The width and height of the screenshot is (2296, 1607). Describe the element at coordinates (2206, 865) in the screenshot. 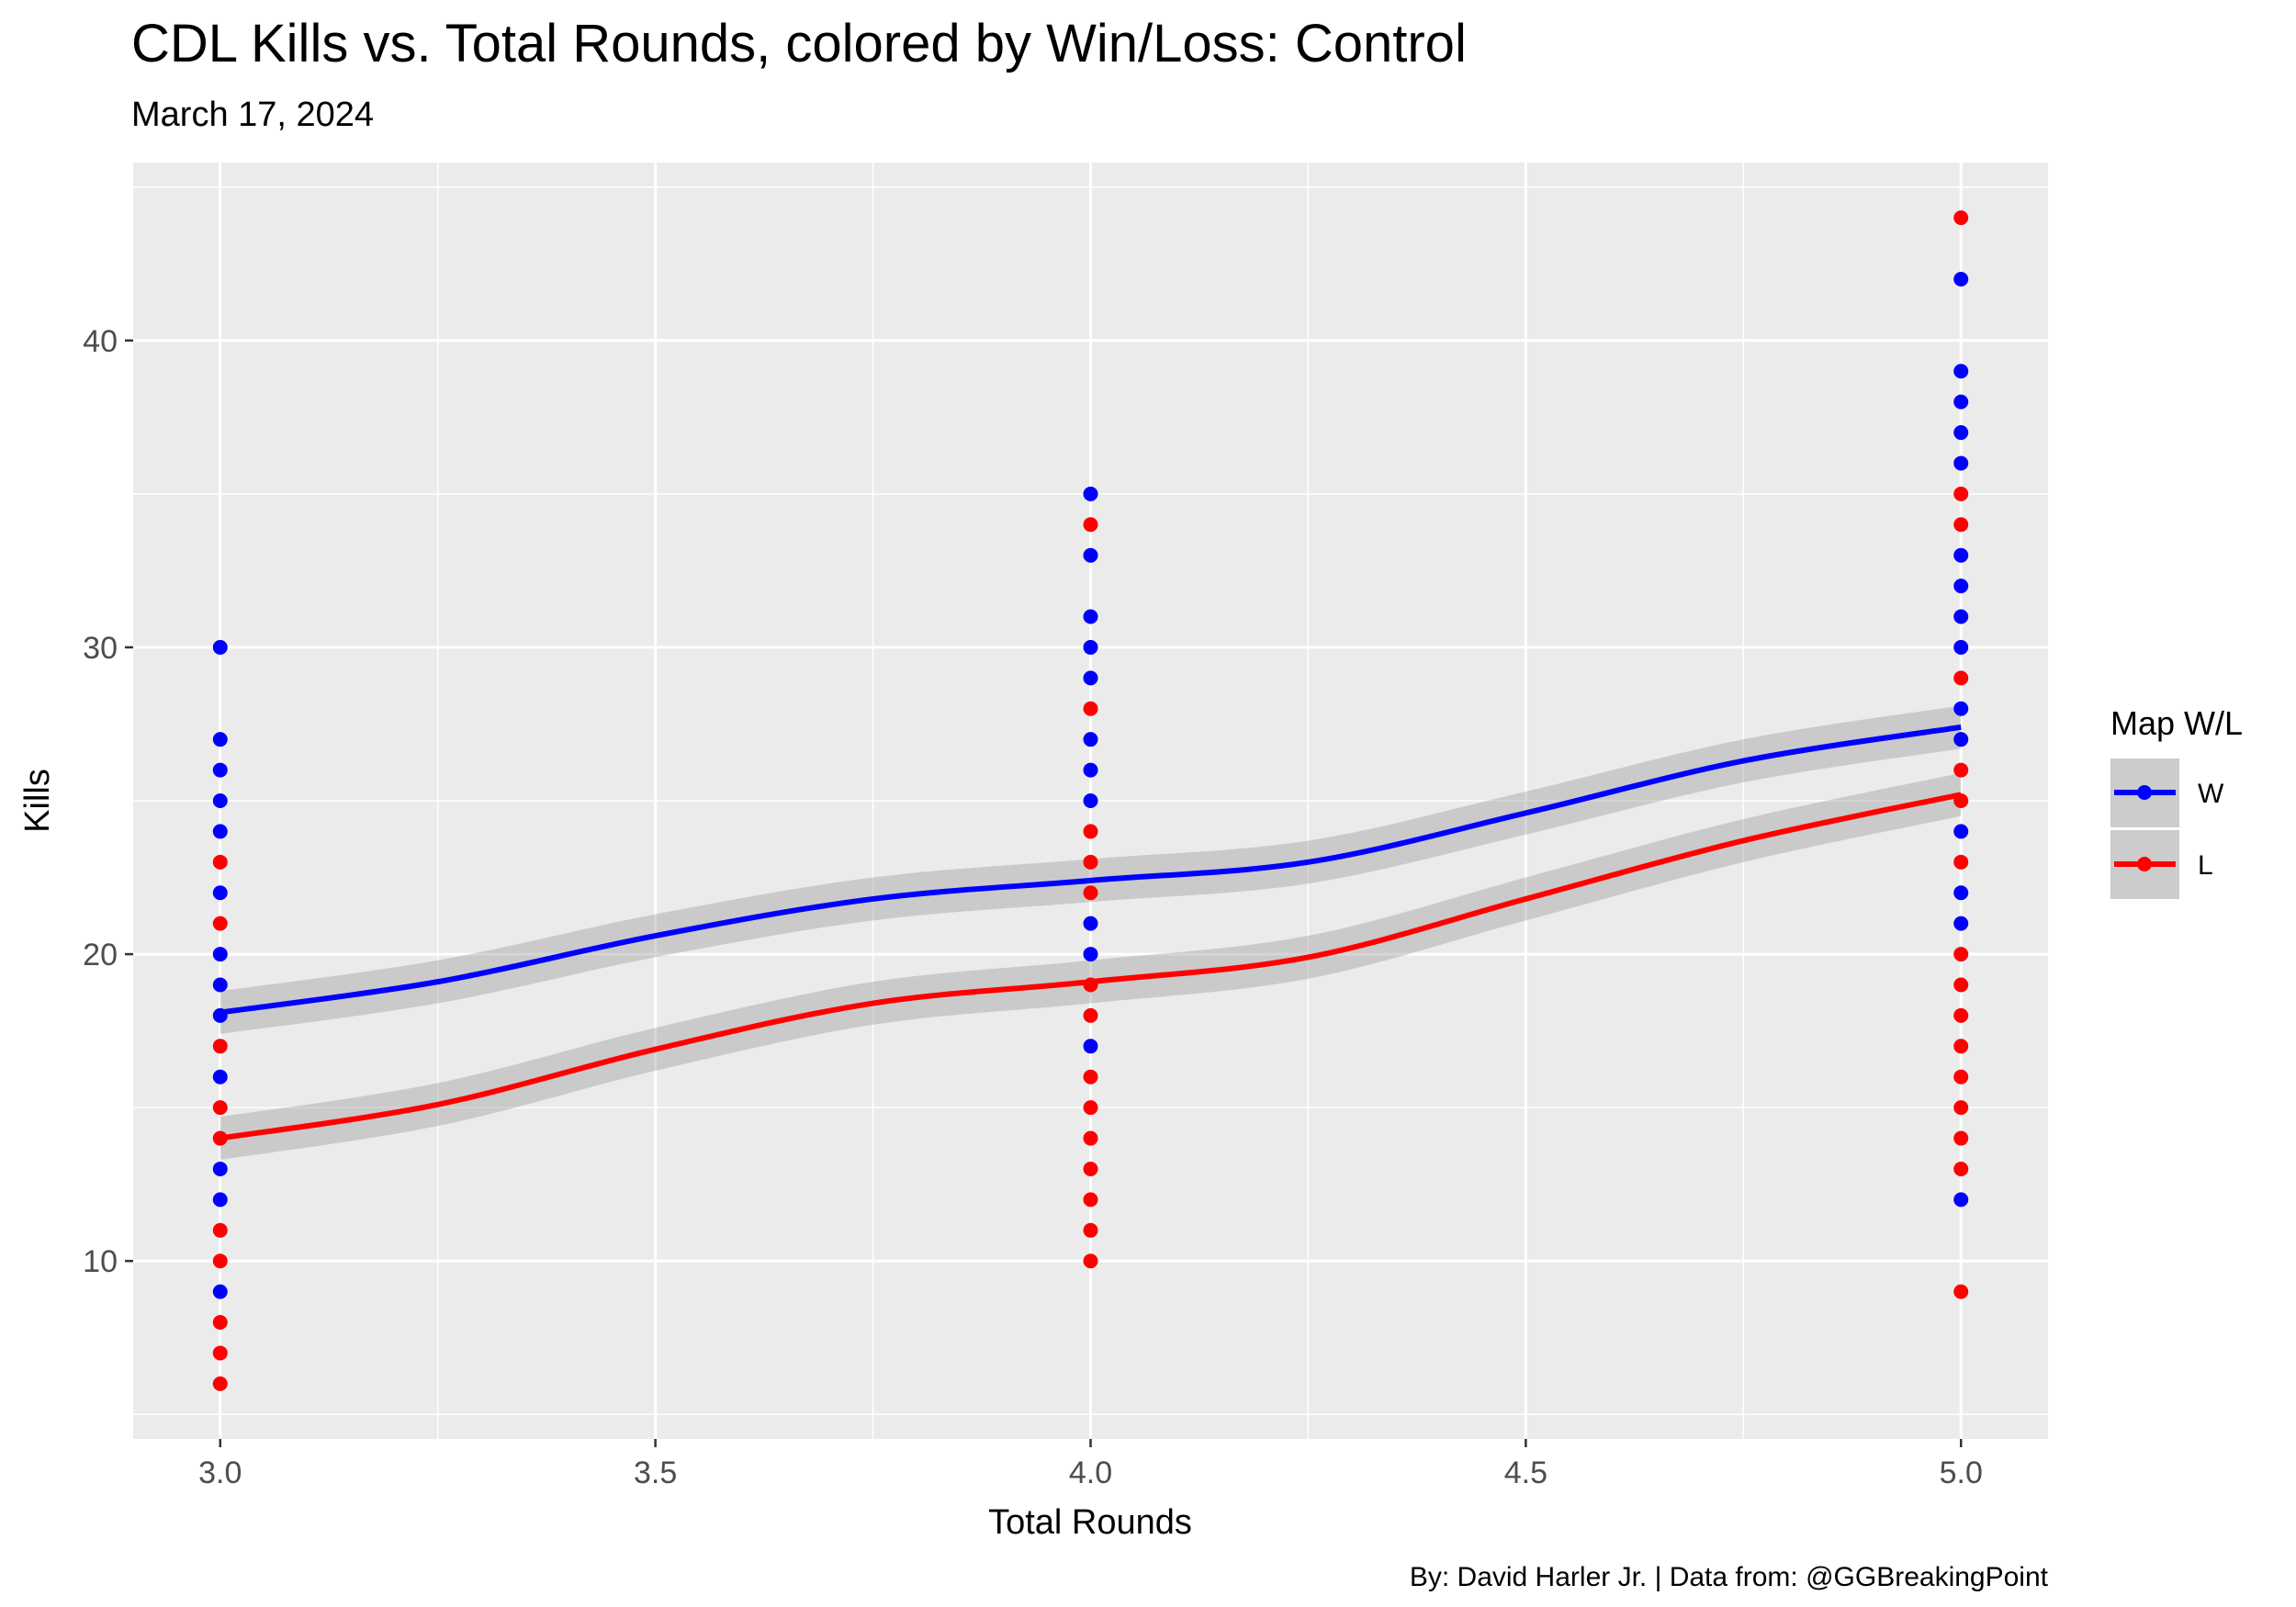

I see `legend-label-l: L` at that location.